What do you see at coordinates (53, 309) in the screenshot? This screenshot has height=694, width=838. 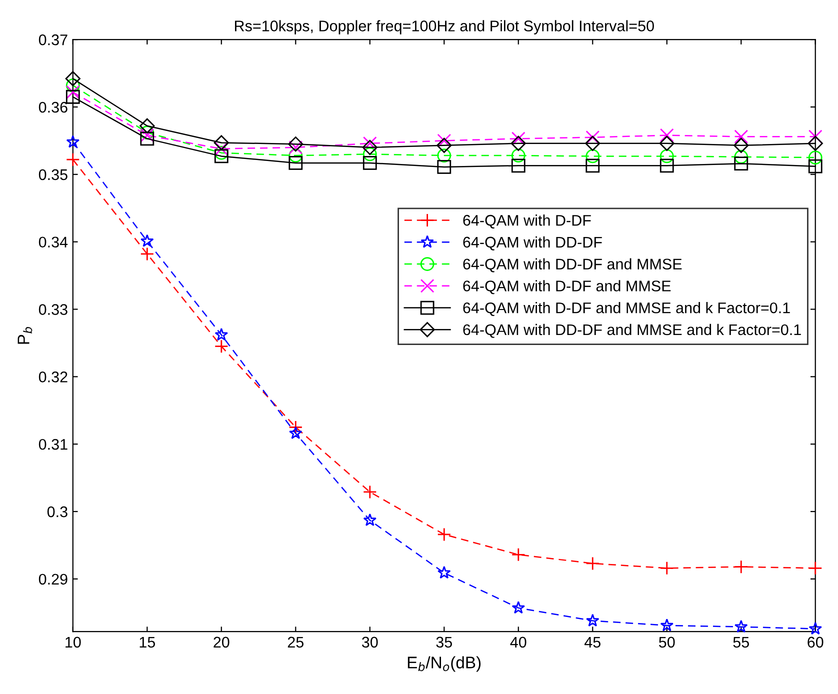 I see `y-tick-label: 0.33` at bounding box center [53, 309].